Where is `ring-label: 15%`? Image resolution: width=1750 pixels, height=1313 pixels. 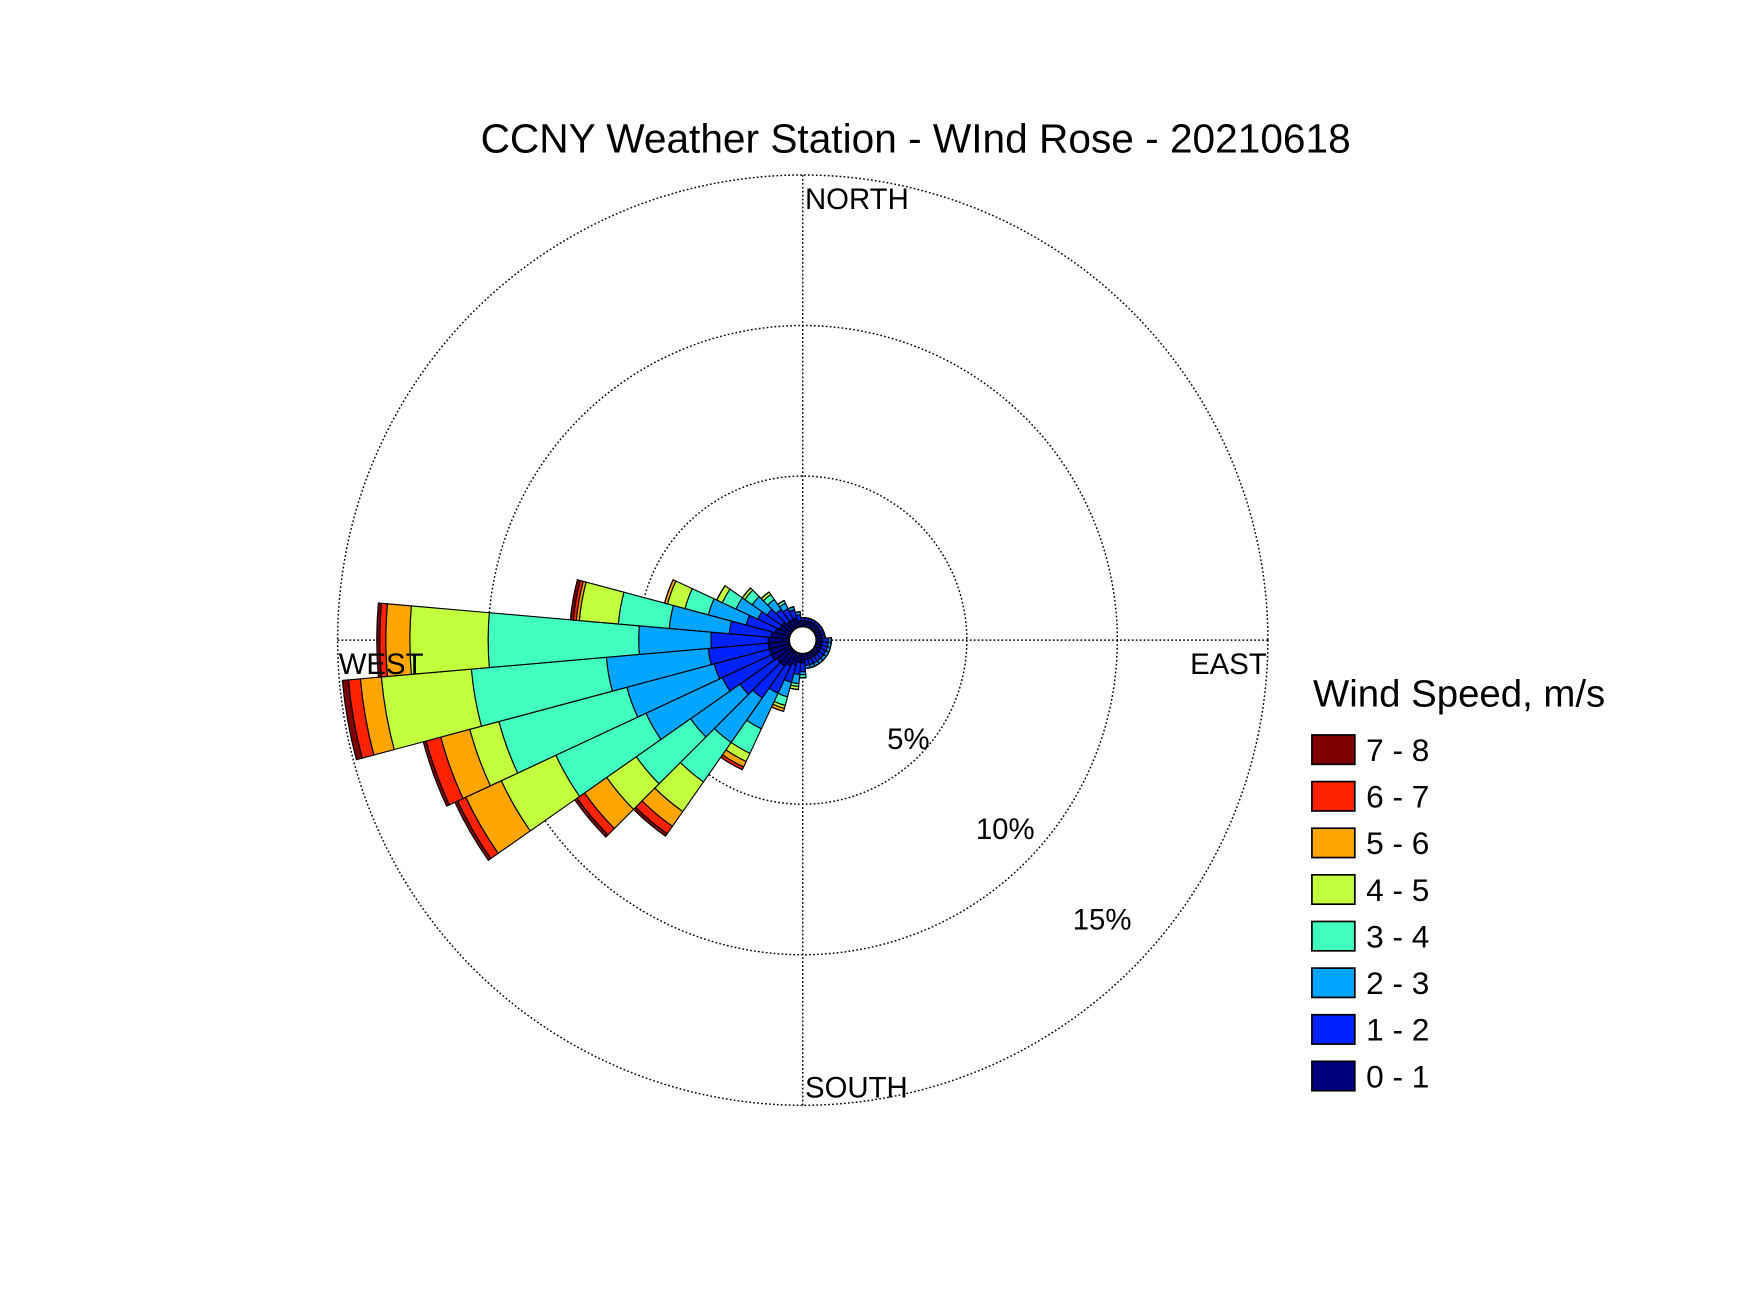
ring-label: 15% is located at coordinates (1102, 919).